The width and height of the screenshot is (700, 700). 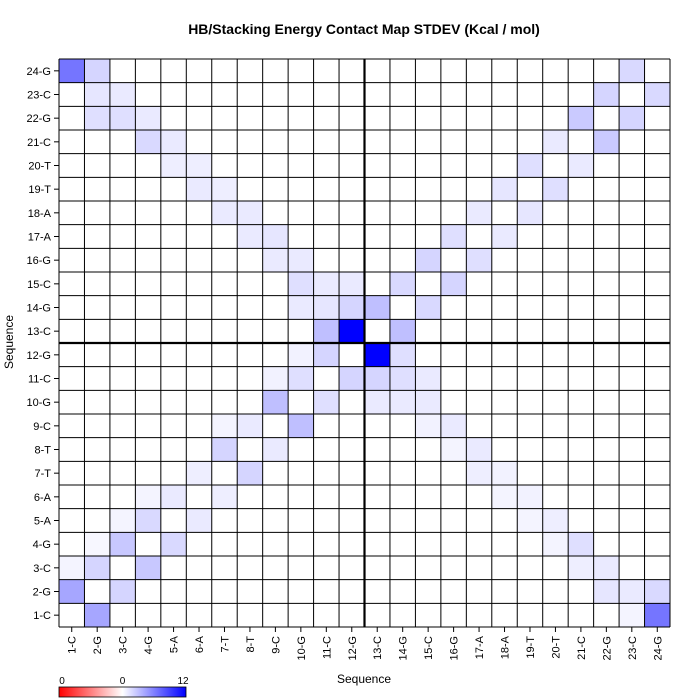 What do you see at coordinates (42, 545) in the screenshot?
I see `y-tick-label: 4-G` at bounding box center [42, 545].